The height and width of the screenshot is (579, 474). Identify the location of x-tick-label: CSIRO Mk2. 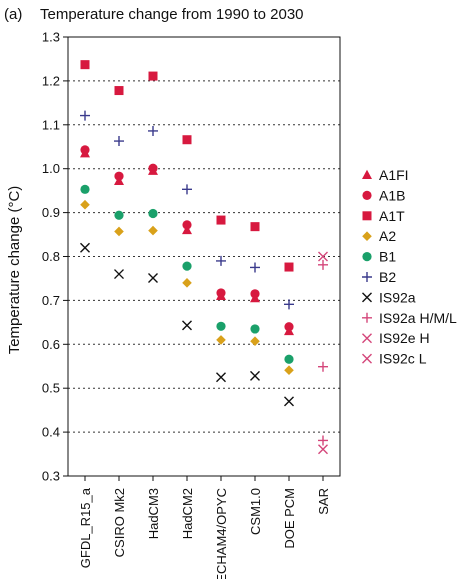
(119, 522).